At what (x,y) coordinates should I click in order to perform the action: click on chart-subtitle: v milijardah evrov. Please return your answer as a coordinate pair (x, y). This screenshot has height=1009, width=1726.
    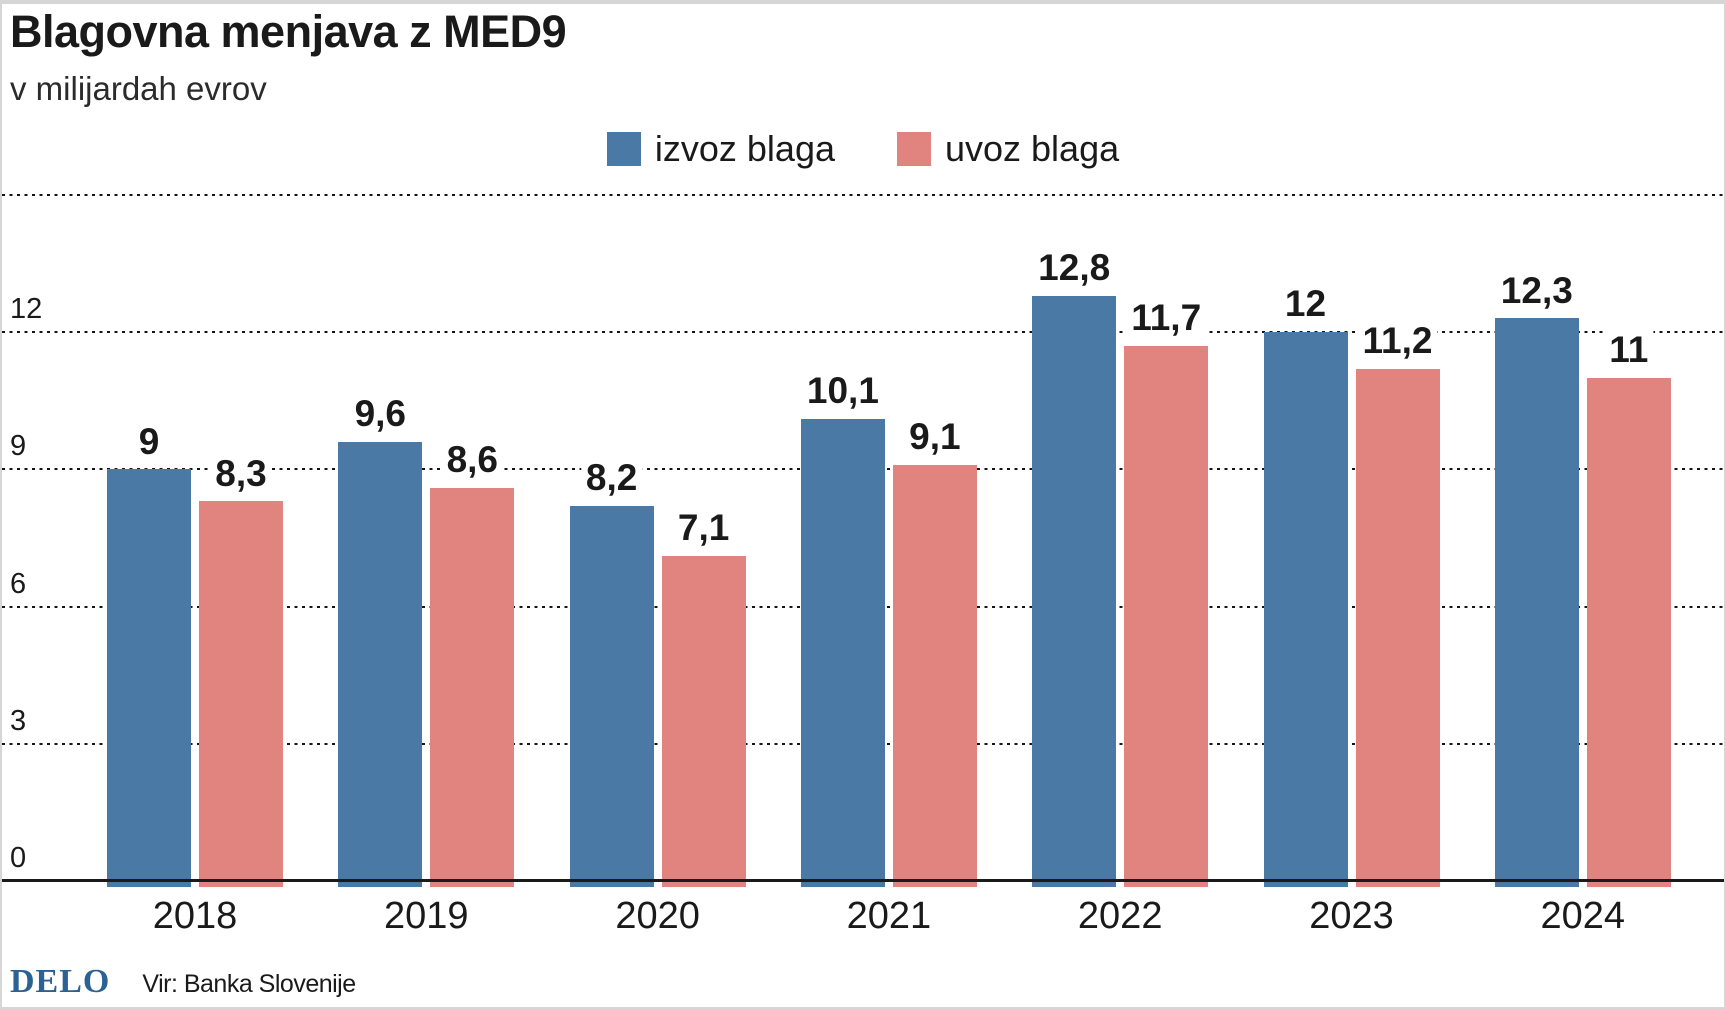
    Looking at the image, I should click on (138, 88).